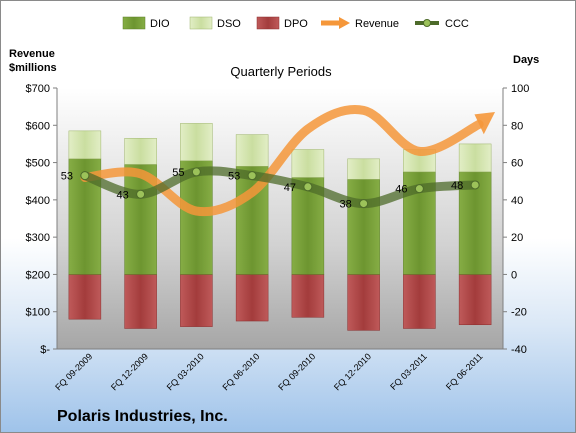 The width and height of the screenshot is (576, 433). What do you see at coordinates (363, 227) in the screenshot?
I see `dio-bar` at bounding box center [363, 227].